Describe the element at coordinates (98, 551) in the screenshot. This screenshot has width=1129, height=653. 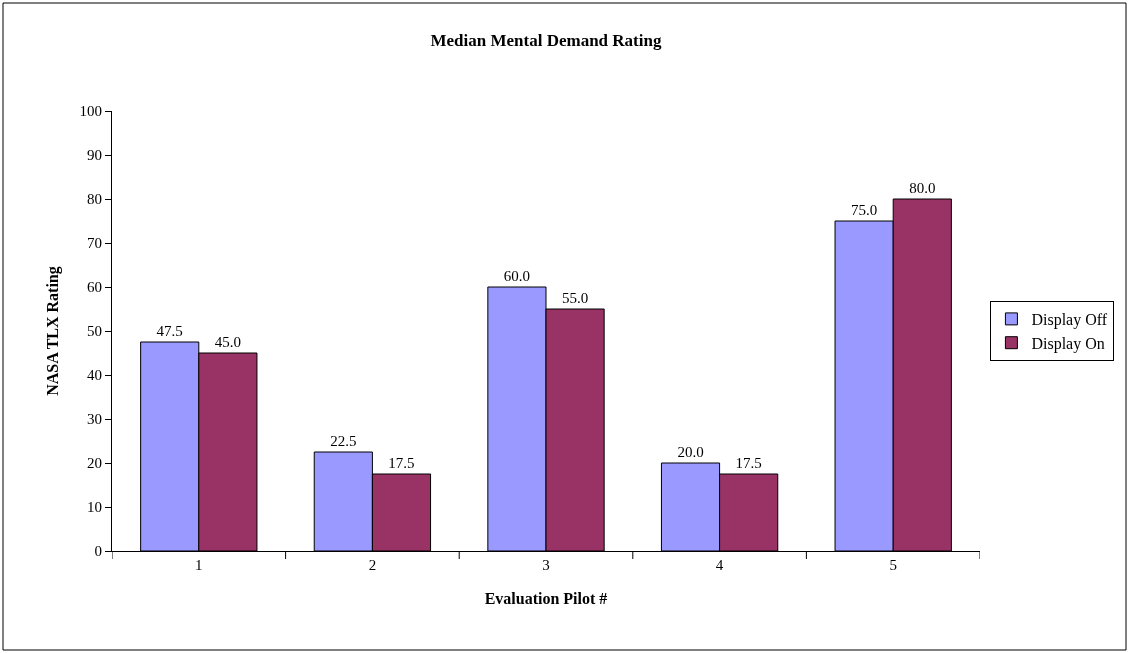
I see `y-tick-label: 0` at that location.